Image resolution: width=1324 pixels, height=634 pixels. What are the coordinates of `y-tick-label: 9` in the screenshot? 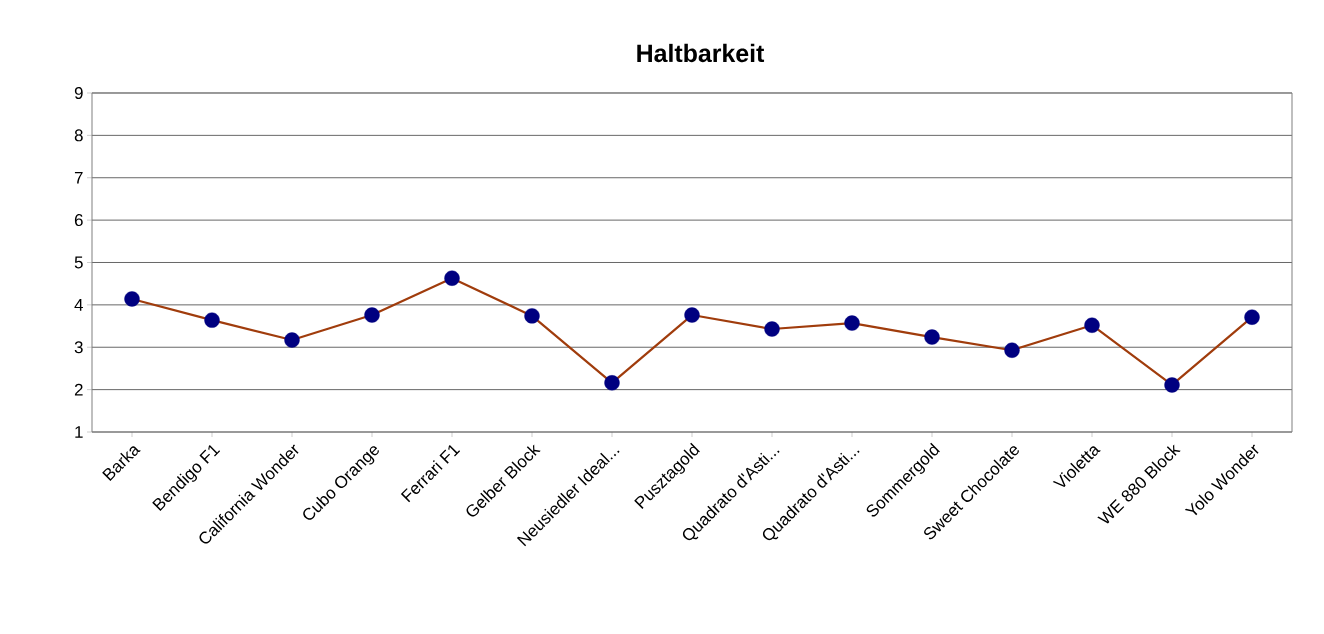 It's located at (78, 93).